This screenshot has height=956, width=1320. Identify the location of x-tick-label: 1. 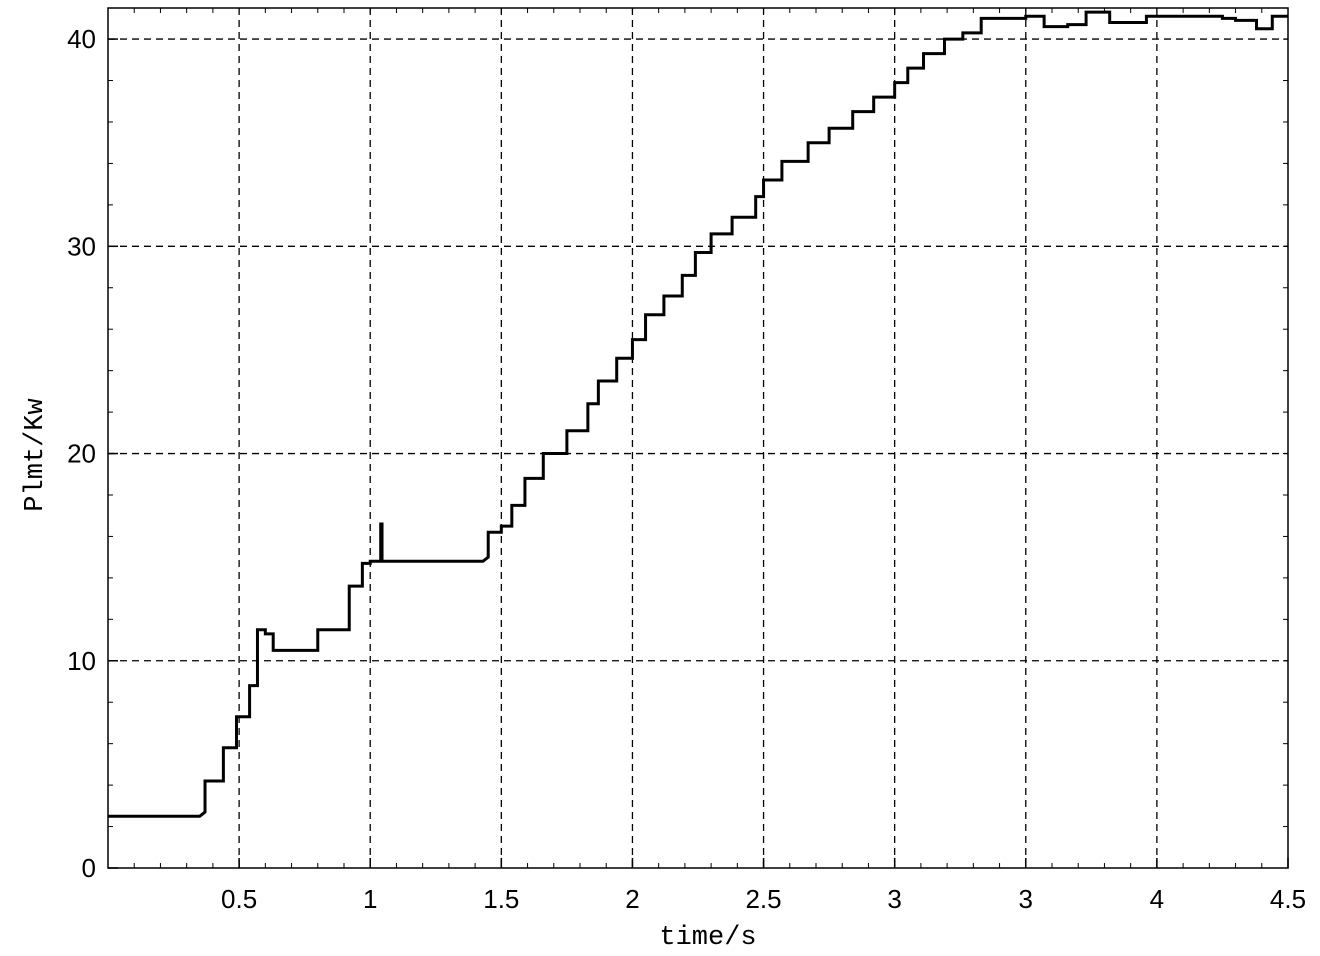
(370, 899).